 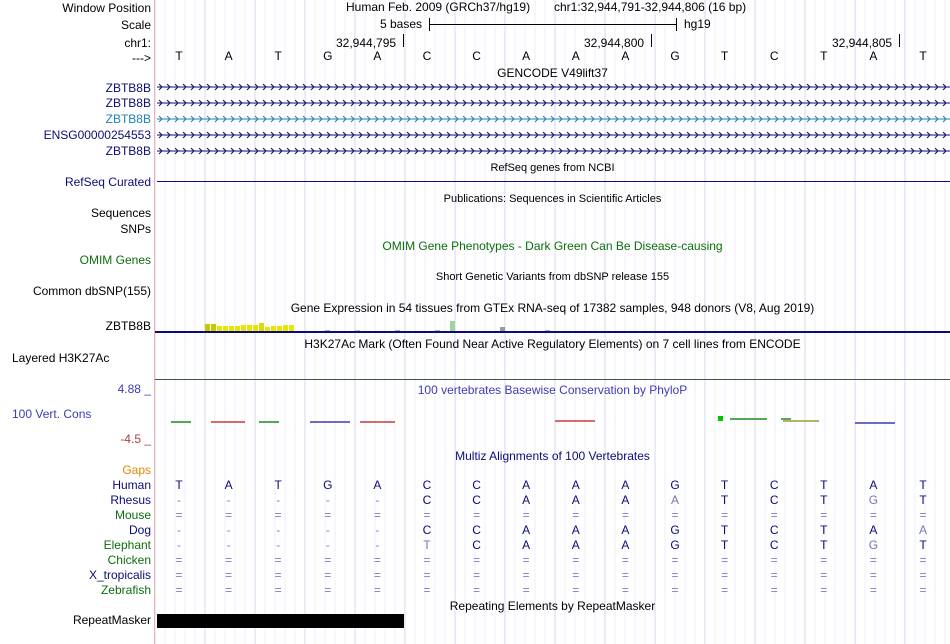 What do you see at coordinates (129, 560) in the screenshot?
I see `species-label-chicken: Chicken` at bounding box center [129, 560].